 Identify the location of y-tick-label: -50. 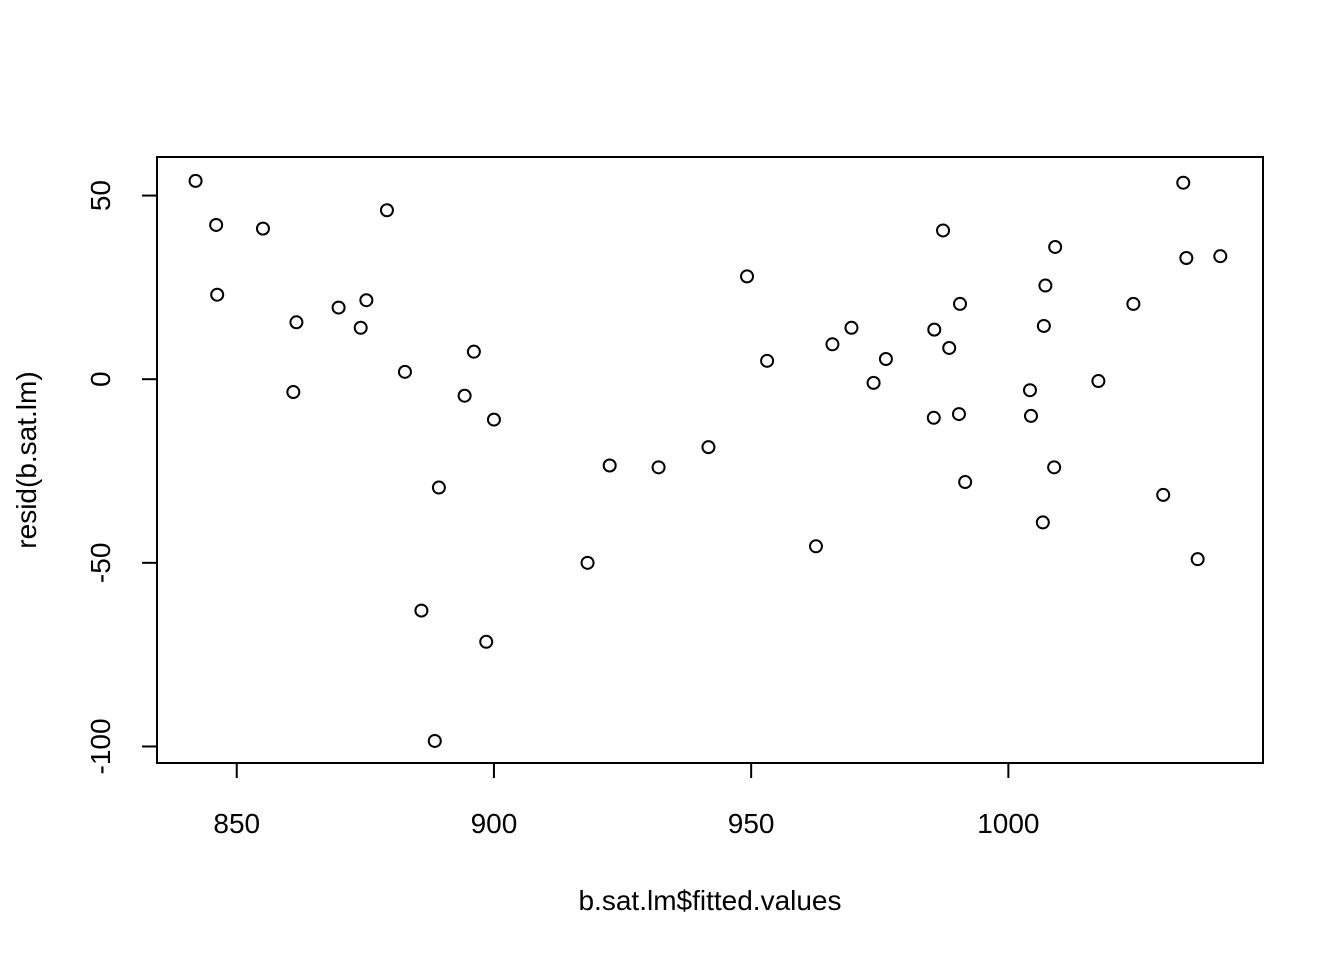
(100, 563).